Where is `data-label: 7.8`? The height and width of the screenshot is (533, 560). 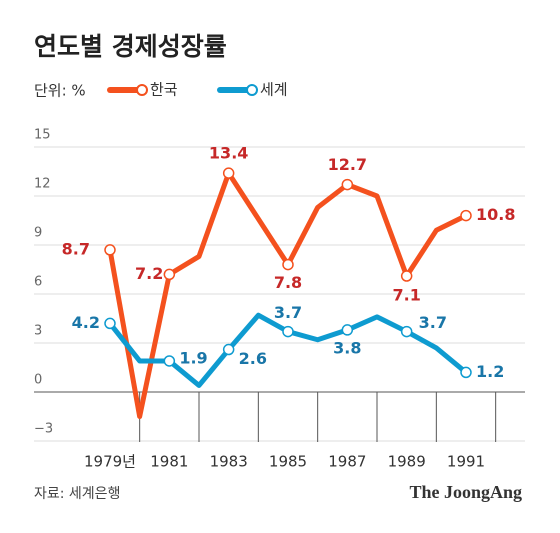 data-label: 7.8 is located at coordinates (288, 282).